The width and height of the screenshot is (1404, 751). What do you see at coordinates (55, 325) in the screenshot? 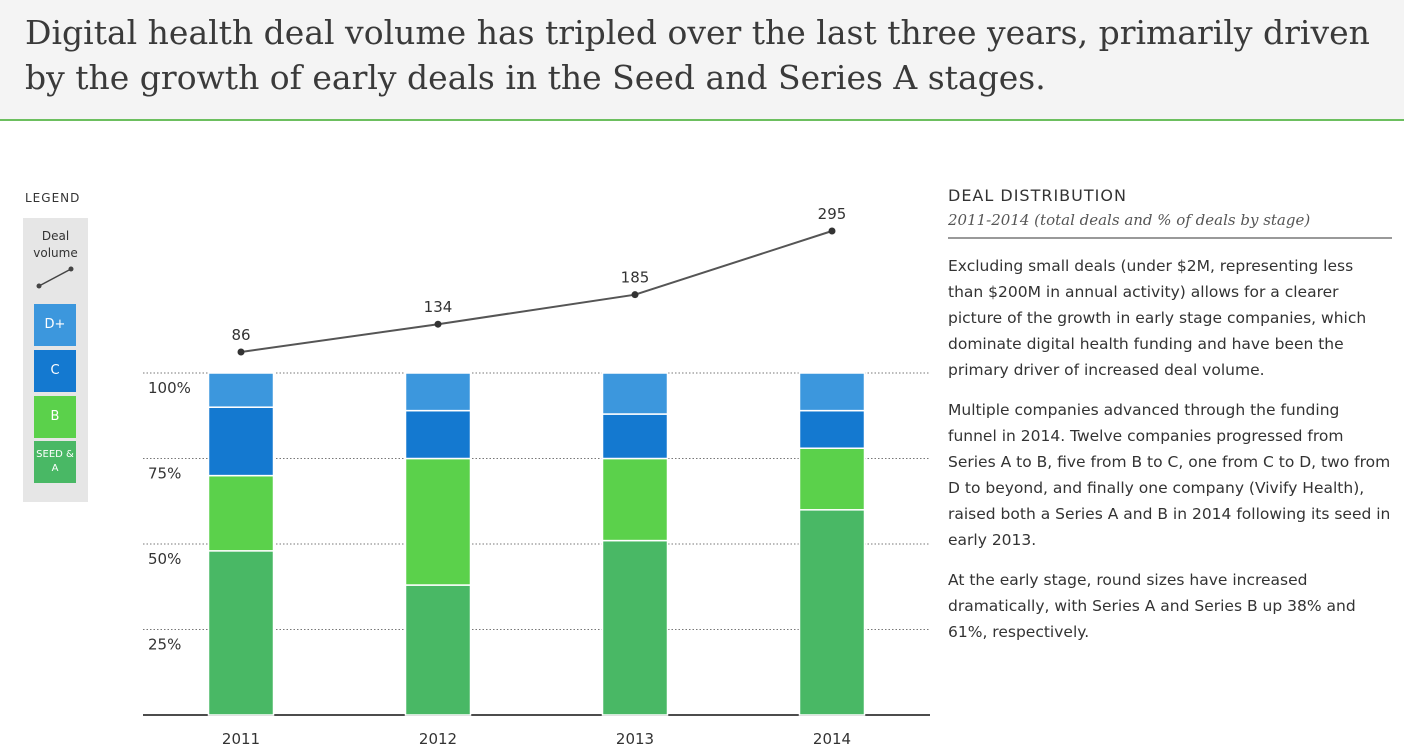
I see `legend-swatch: D+` at bounding box center [55, 325].